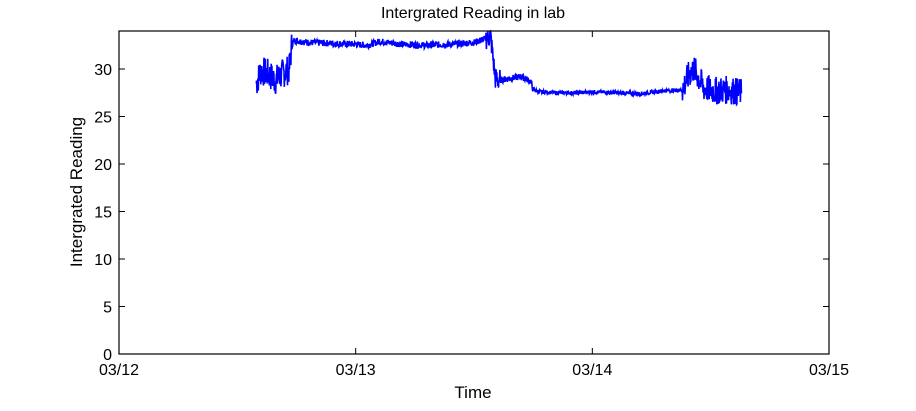 Image resolution: width=916 pixels, height=411 pixels. I want to click on y-axis-label: Intergrated Reading, so click(76, 192).